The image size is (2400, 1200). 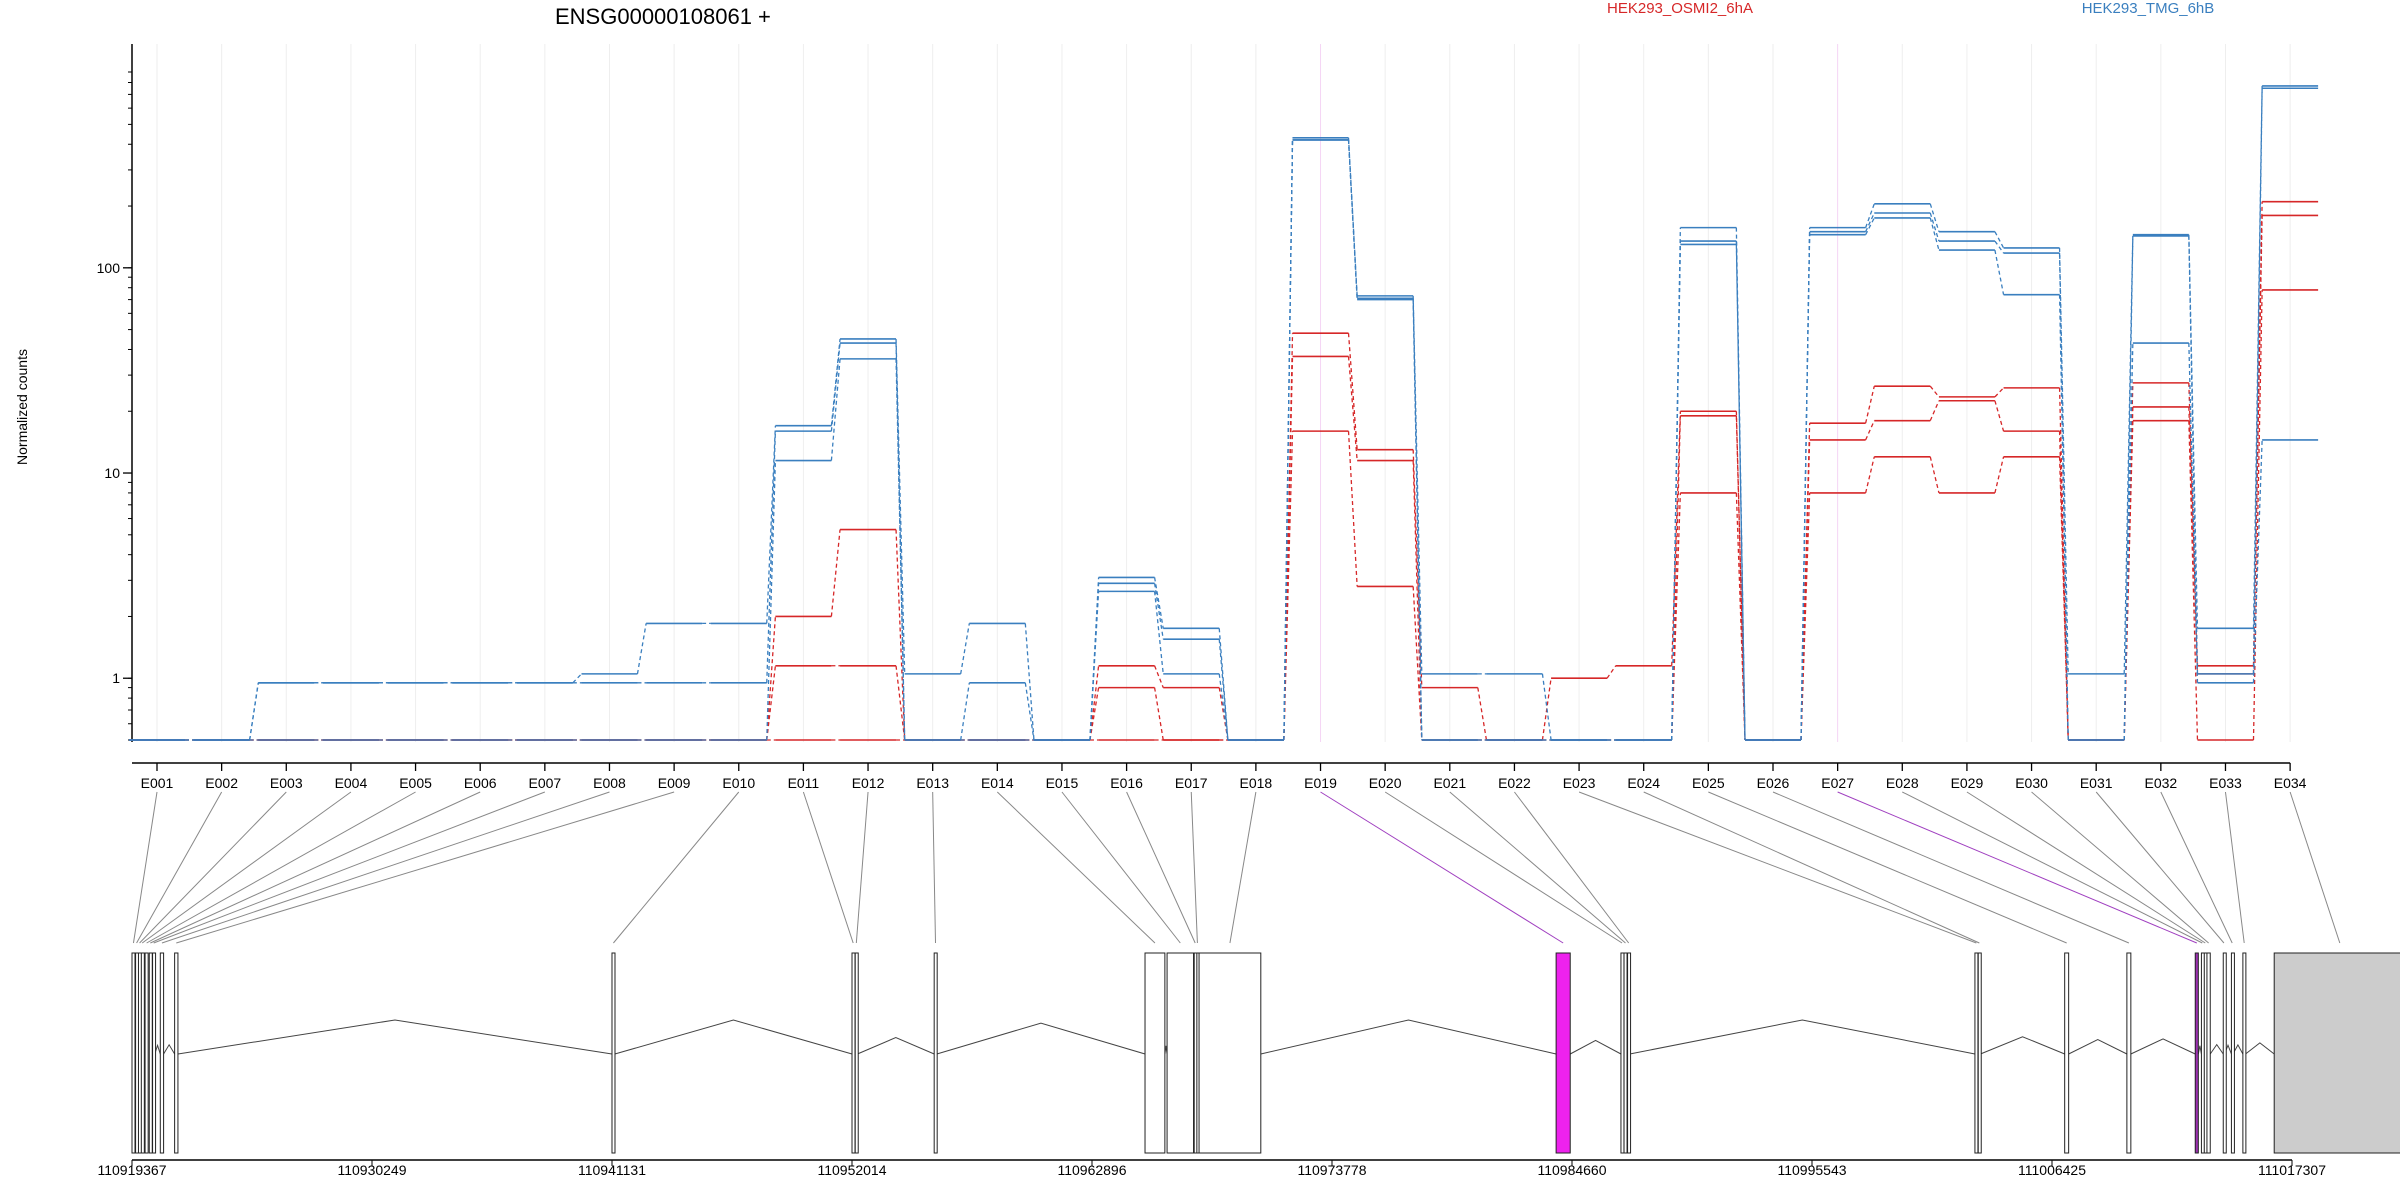 I want to click on legend-entry: HEK293_TMG_6hB, so click(x=2148, y=8).